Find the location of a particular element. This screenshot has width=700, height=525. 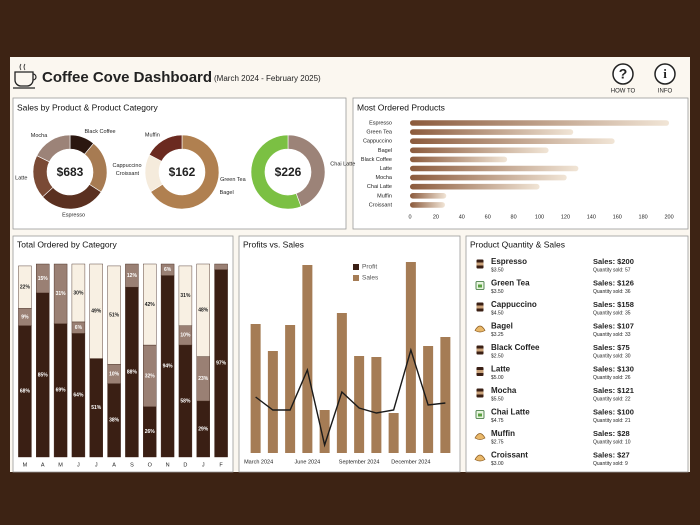

data-label: 30% is located at coordinates (78, 293).